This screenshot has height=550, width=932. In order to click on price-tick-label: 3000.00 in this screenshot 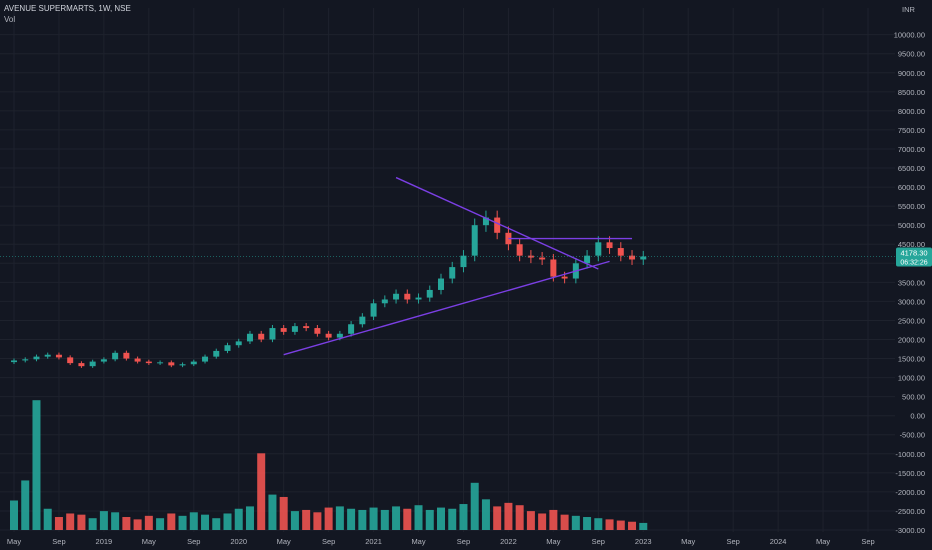, I will do `click(911, 301)`.